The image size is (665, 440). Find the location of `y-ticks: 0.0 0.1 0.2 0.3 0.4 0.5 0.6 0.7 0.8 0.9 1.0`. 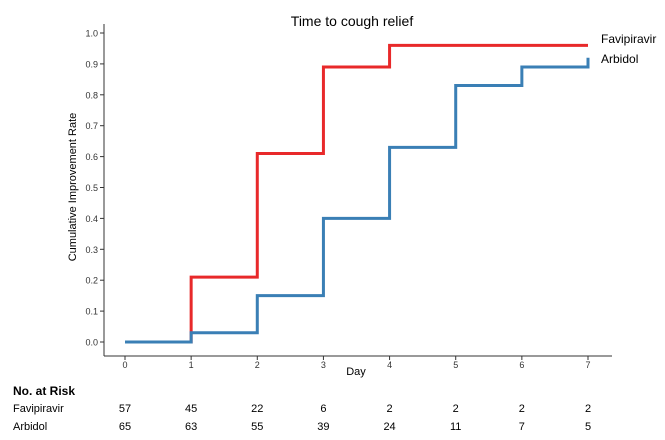

y-ticks: 0.0 0.1 0.2 0.3 0.4 0.5 0.6 0.7 0.8 0.9 1.0 is located at coordinates (94, 188).